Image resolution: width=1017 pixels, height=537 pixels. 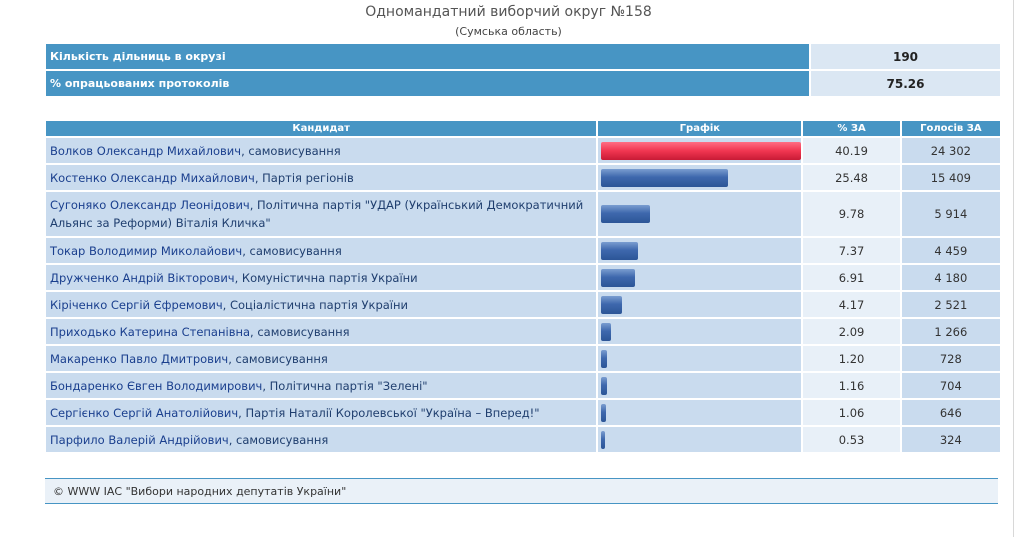 I want to click on vote-percent: 7.37, so click(x=851, y=250).